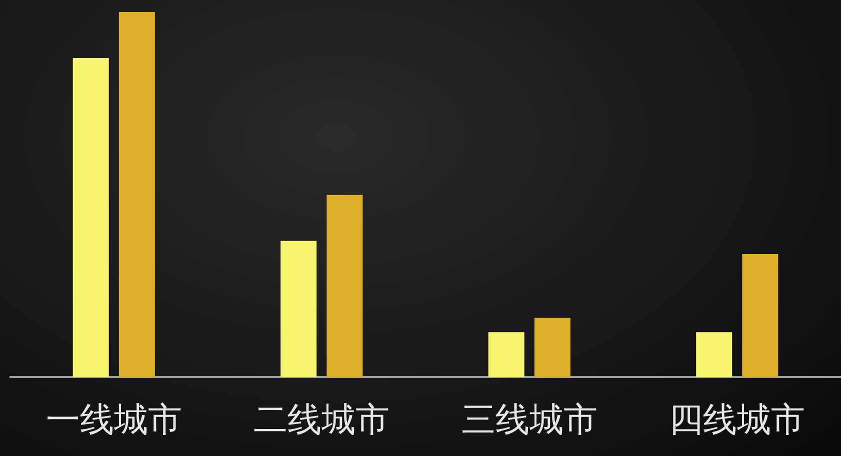 Image resolution: width=841 pixels, height=456 pixels. Describe the element at coordinates (737, 420) in the screenshot. I see `x-tick-label: 四线城市` at that location.